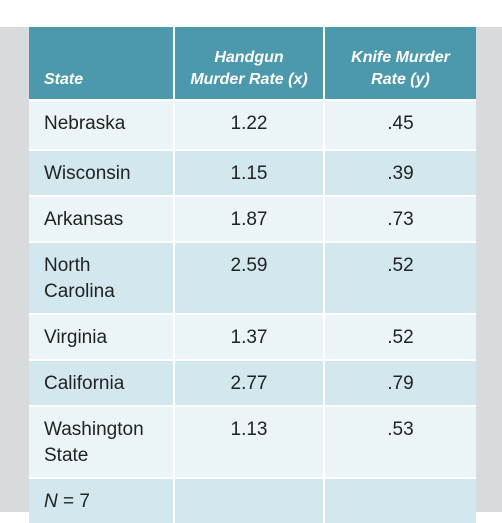 This screenshot has height=523, width=502. What do you see at coordinates (102, 124) in the screenshot?
I see `cell-state: Nebraska` at bounding box center [102, 124].